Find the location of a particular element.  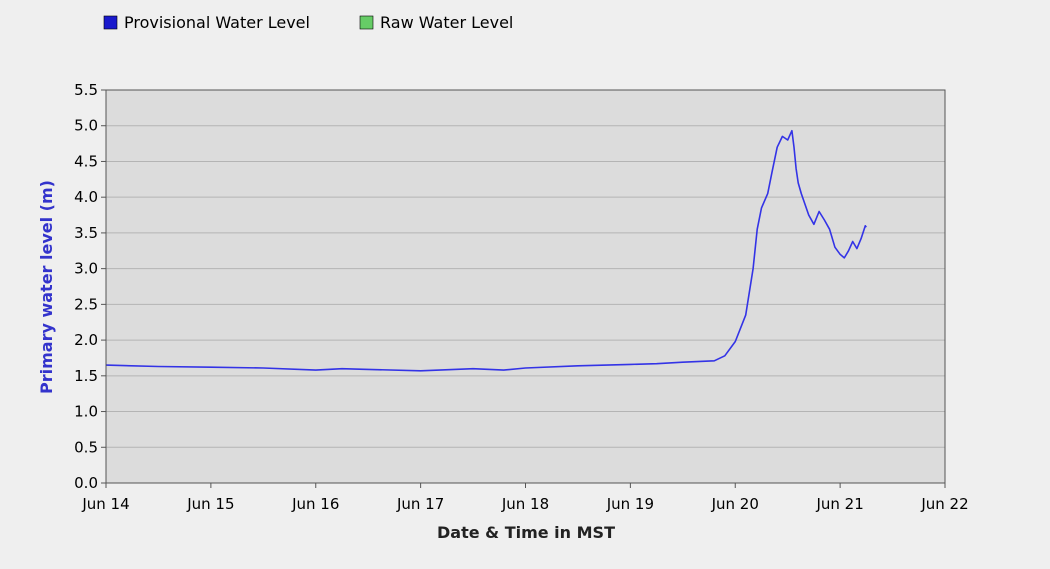

y-tick-label: 2.5 is located at coordinates (86, 304).